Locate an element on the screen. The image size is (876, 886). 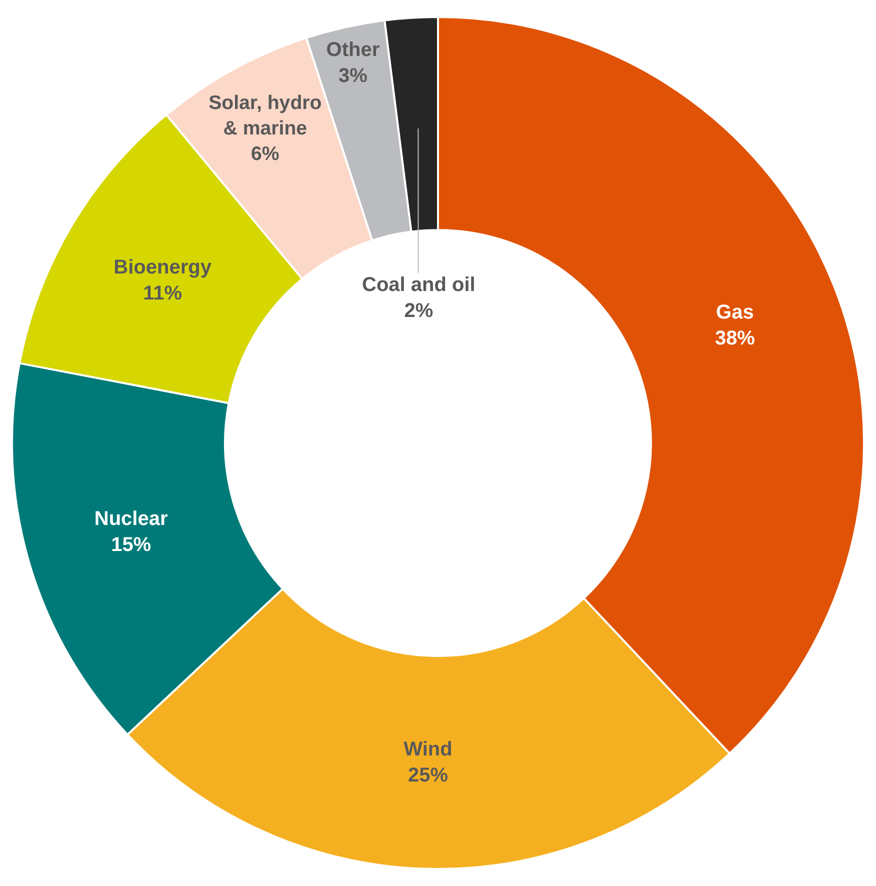
slice-label: Gas is located at coordinates (735, 312).